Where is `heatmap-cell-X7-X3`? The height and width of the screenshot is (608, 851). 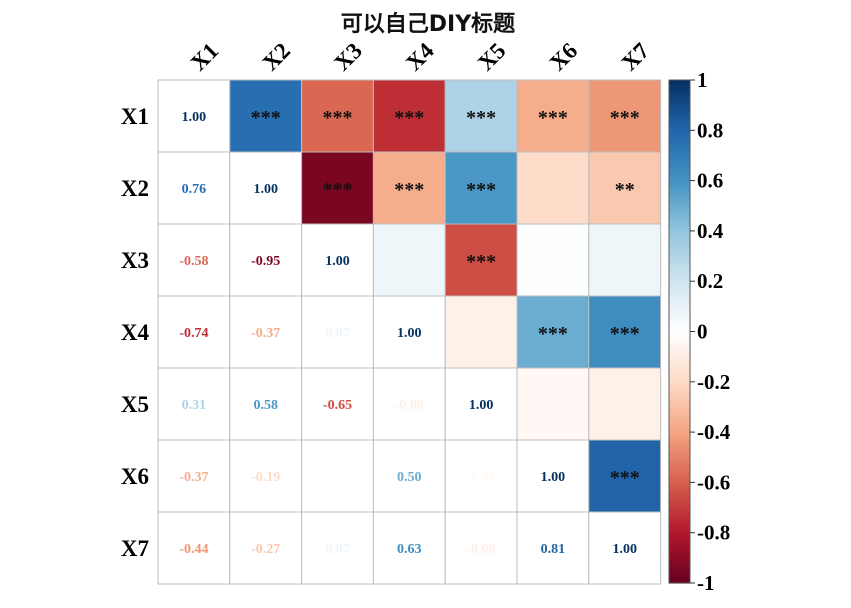
heatmap-cell-X7-X3 is located at coordinates (337, 548).